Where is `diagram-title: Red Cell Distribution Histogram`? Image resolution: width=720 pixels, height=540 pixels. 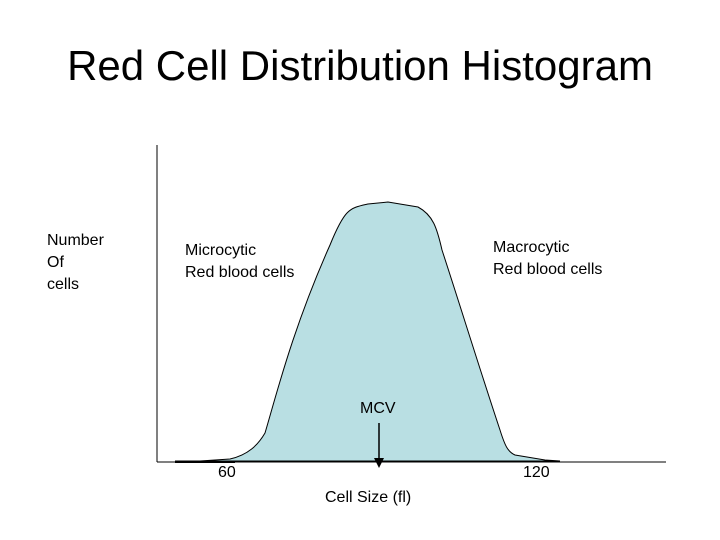
diagram-title: Red Cell Distribution Histogram is located at coordinates (360, 65).